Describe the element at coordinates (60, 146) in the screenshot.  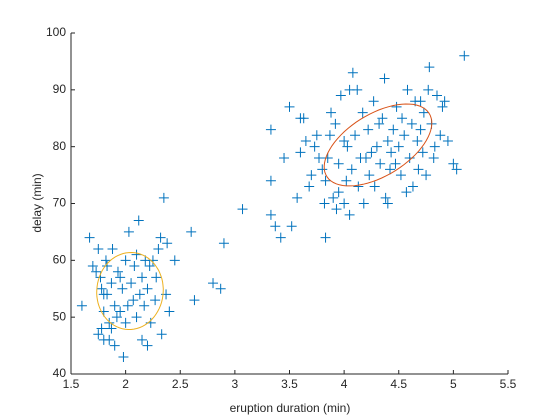
I see `y-tick-label: 80` at that location.